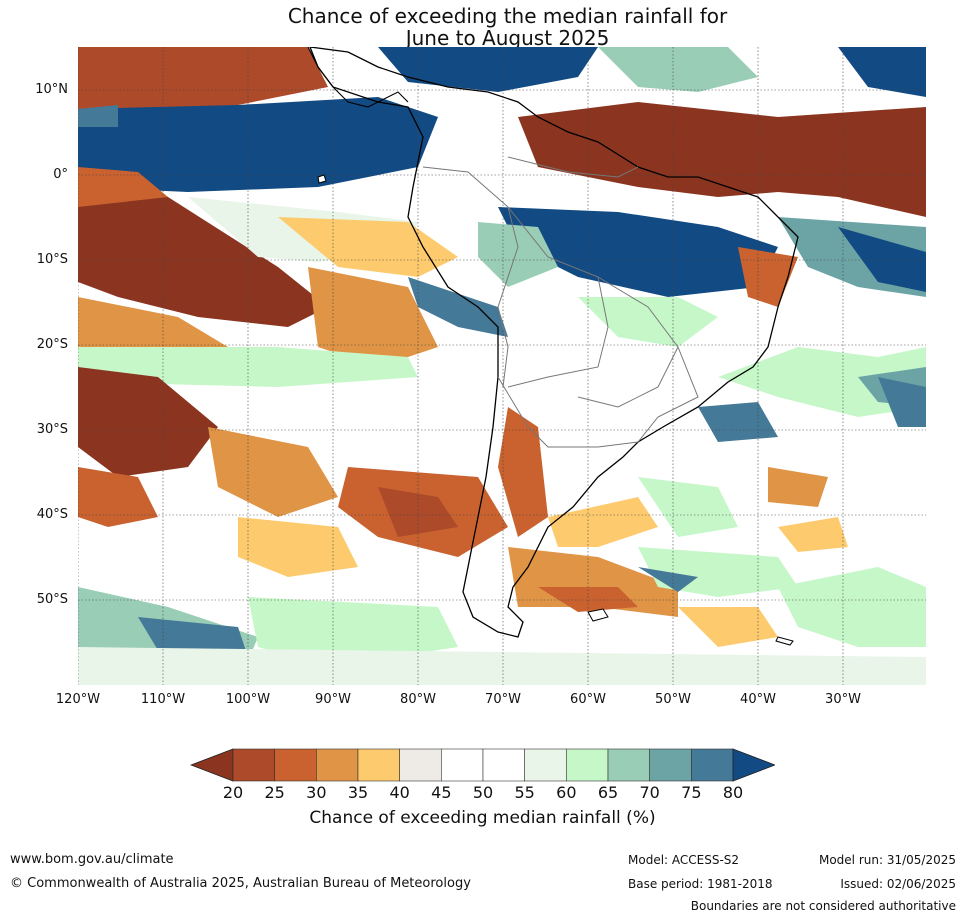  I want to click on colorbar-tick-label: 45, so click(441, 792).